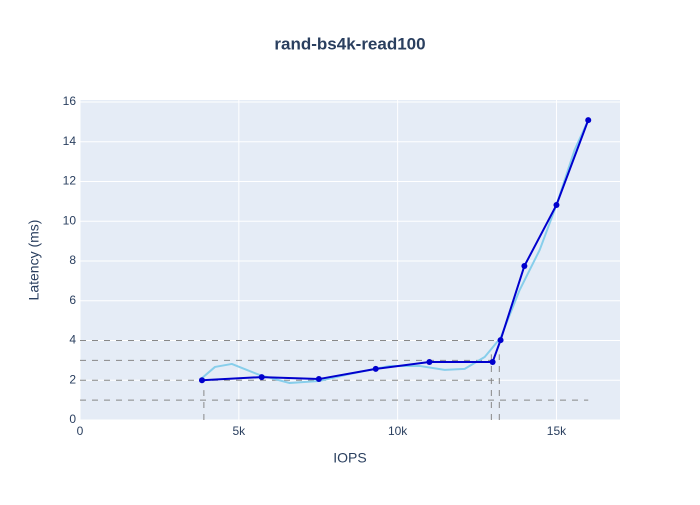  I want to click on x-tick-label: 15k, so click(557, 431).